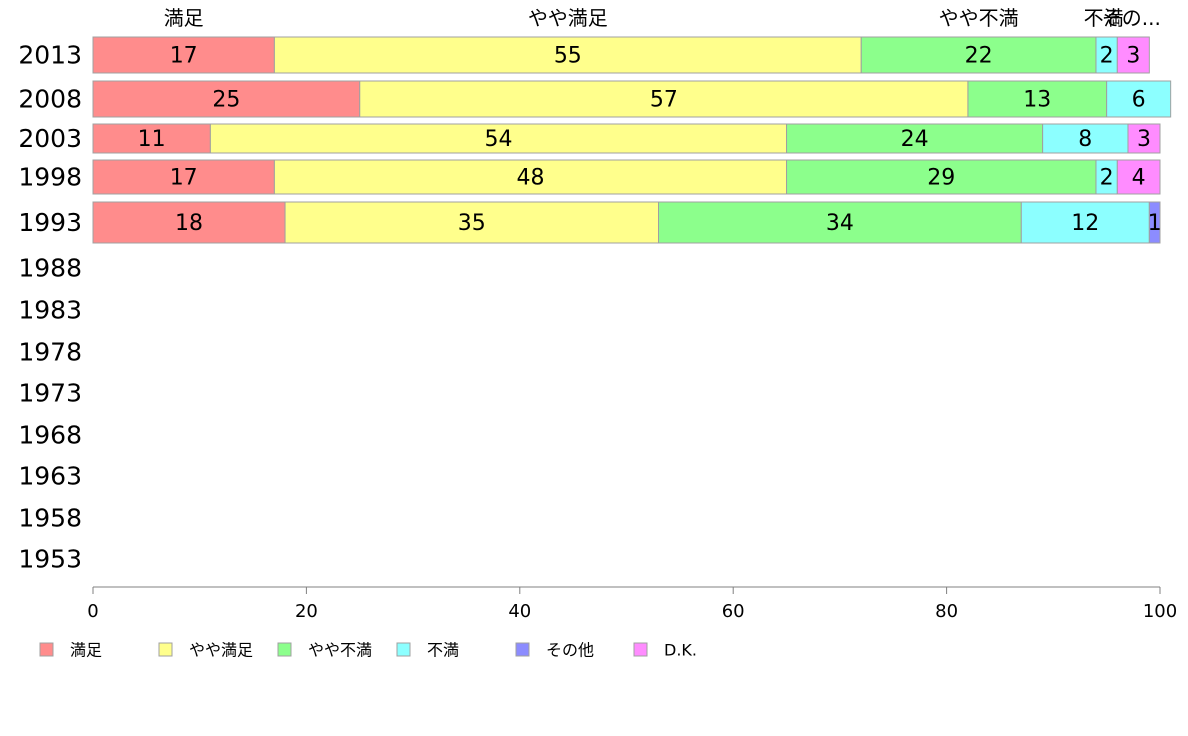 The height and width of the screenshot is (736, 1188). What do you see at coordinates (941, 178) in the screenshot?
I see `data-label-1998-series-2: 29` at bounding box center [941, 178].